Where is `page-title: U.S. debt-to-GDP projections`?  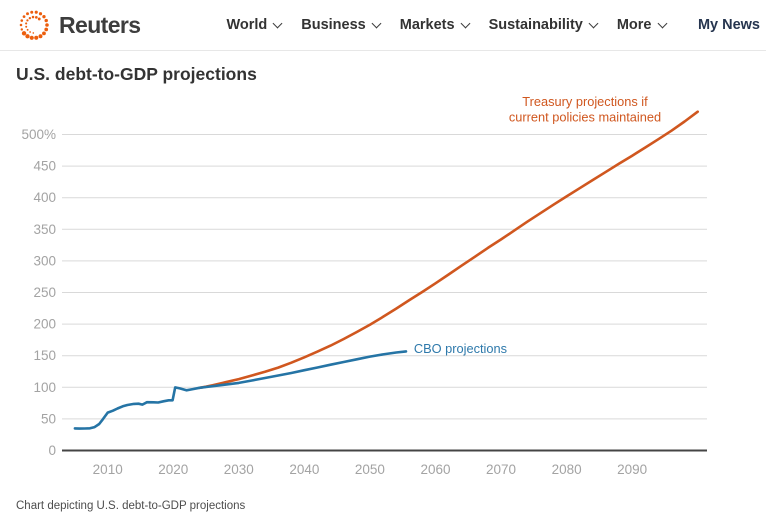
page-title: U.S. debt-to-GDP projections is located at coordinates (136, 74).